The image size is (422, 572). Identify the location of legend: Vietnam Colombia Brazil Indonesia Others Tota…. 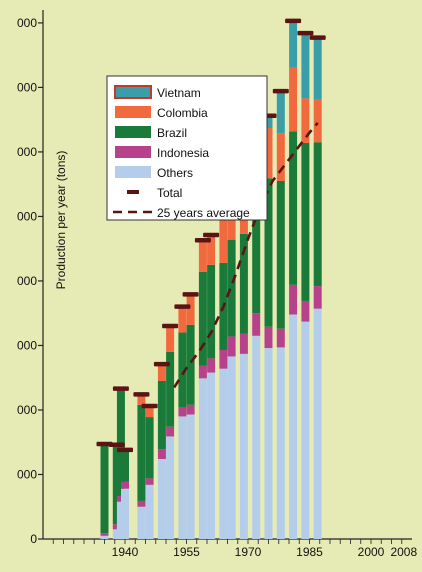
(187, 148).